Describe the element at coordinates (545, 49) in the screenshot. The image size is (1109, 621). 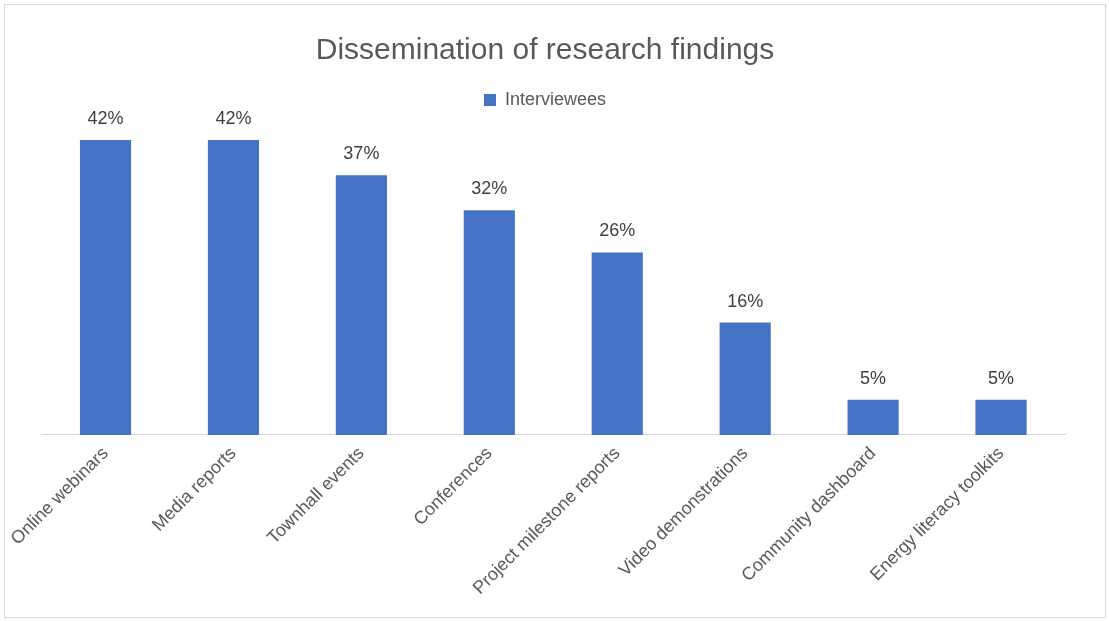
I see `chart-title: Dissemination of research findings` at that location.